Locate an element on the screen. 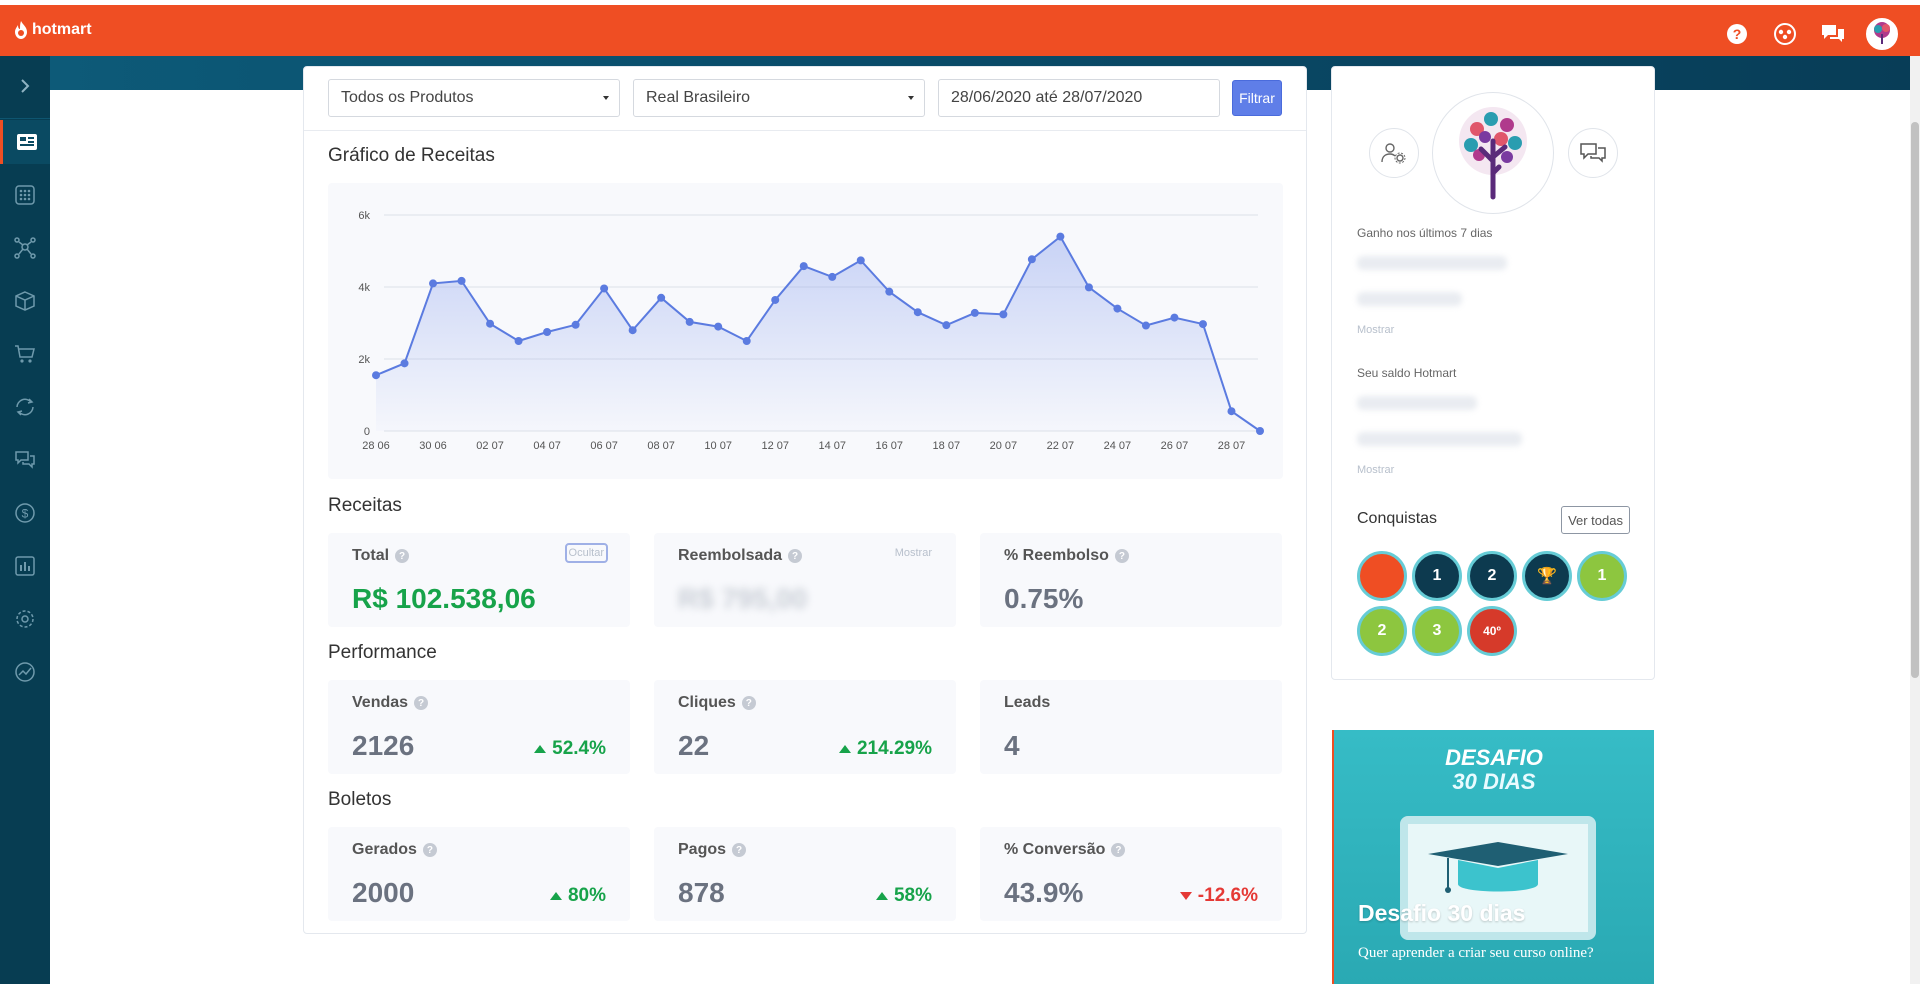  money-badge-icon: 1 is located at coordinates (1602, 576).